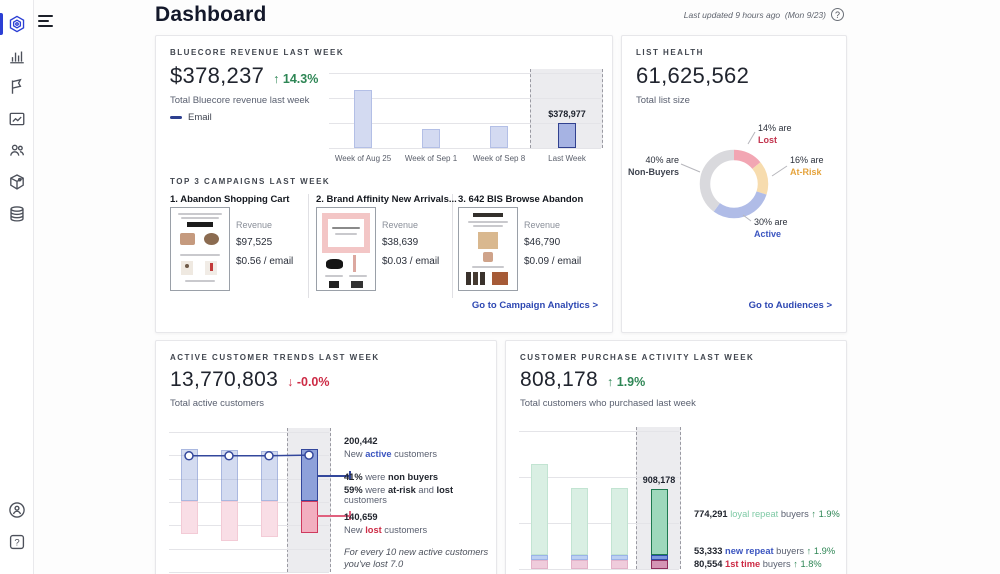 This screenshot has width=1000, height=574. Describe the element at coordinates (734, 184) in the screenshot. I see `donut-segment-active` at that location.